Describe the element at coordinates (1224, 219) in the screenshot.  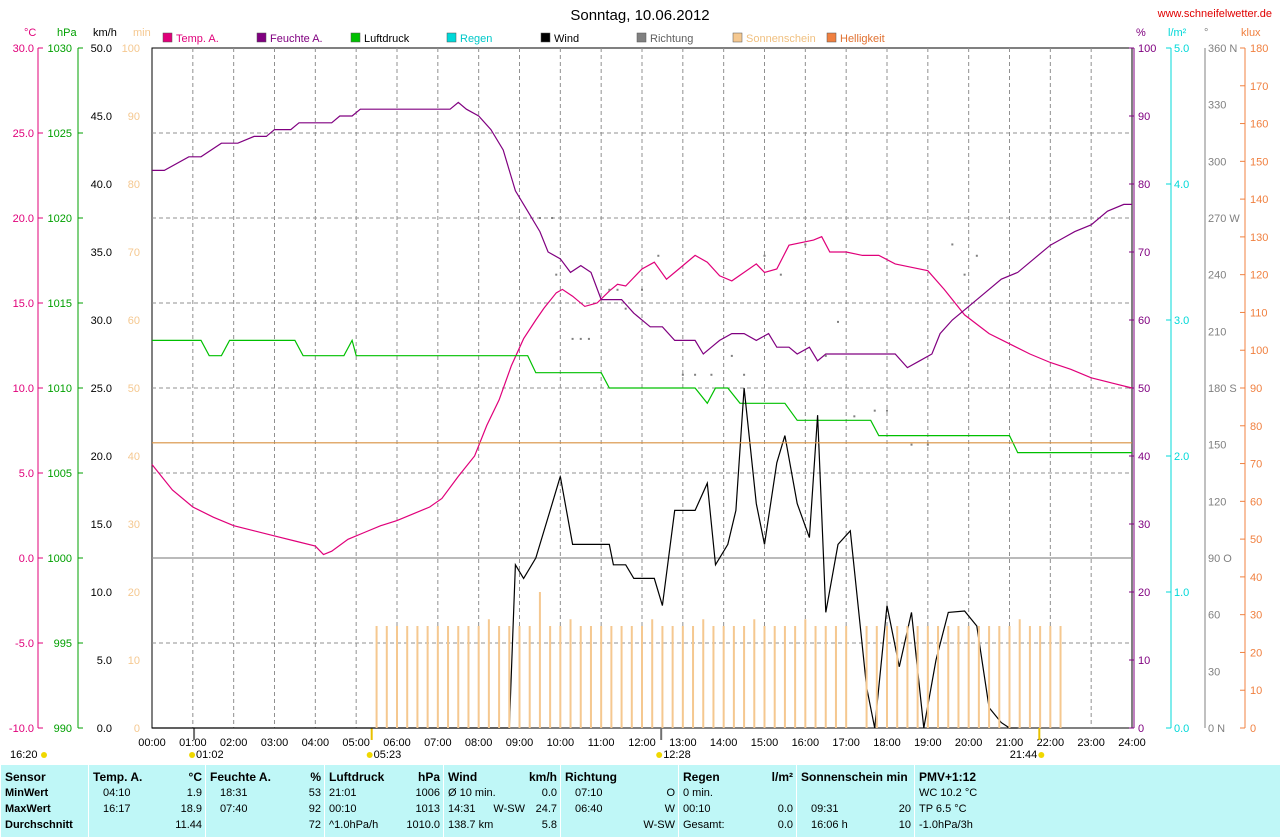
I see `axis-tick-label: 270 W` at that location.